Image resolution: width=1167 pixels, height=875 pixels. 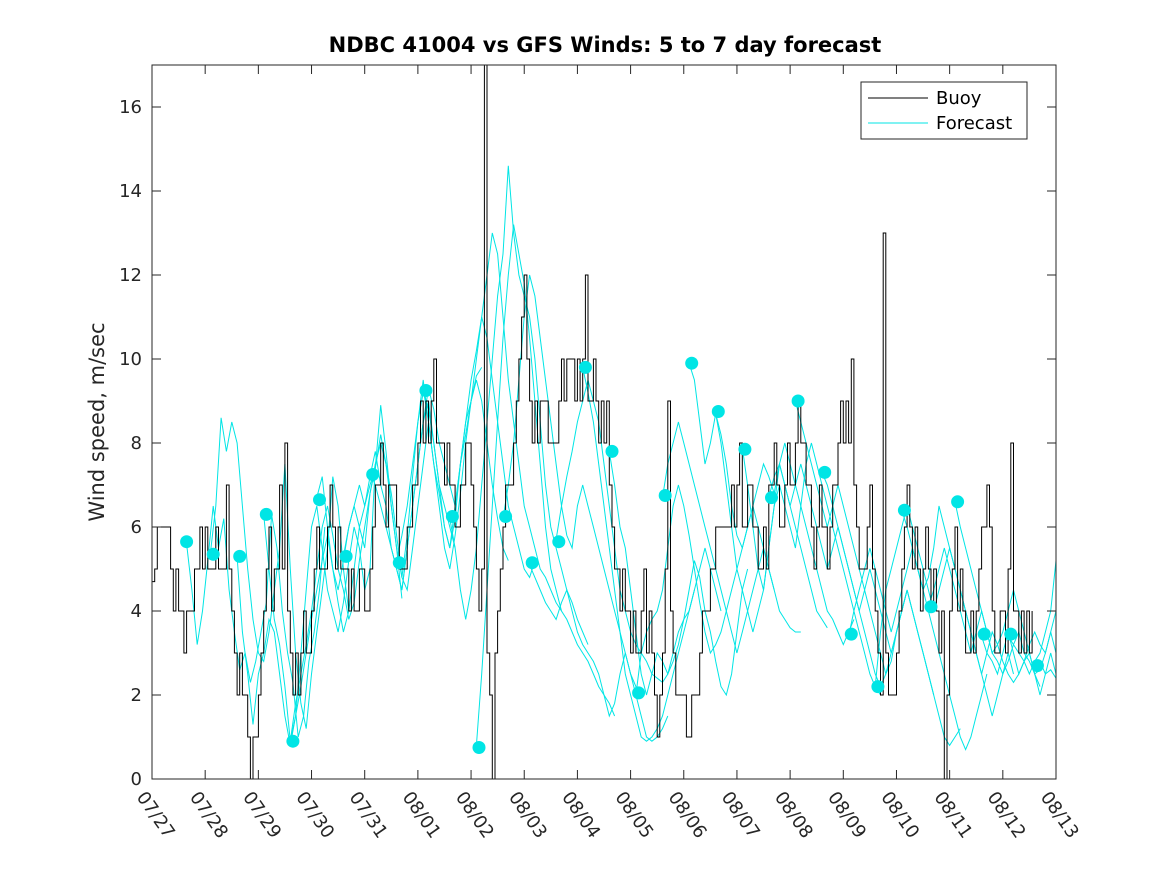 What do you see at coordinates (959, 98) in the screenshot?
I see `legend-label-buoy: Buoy` at bounding box center [959, 98].